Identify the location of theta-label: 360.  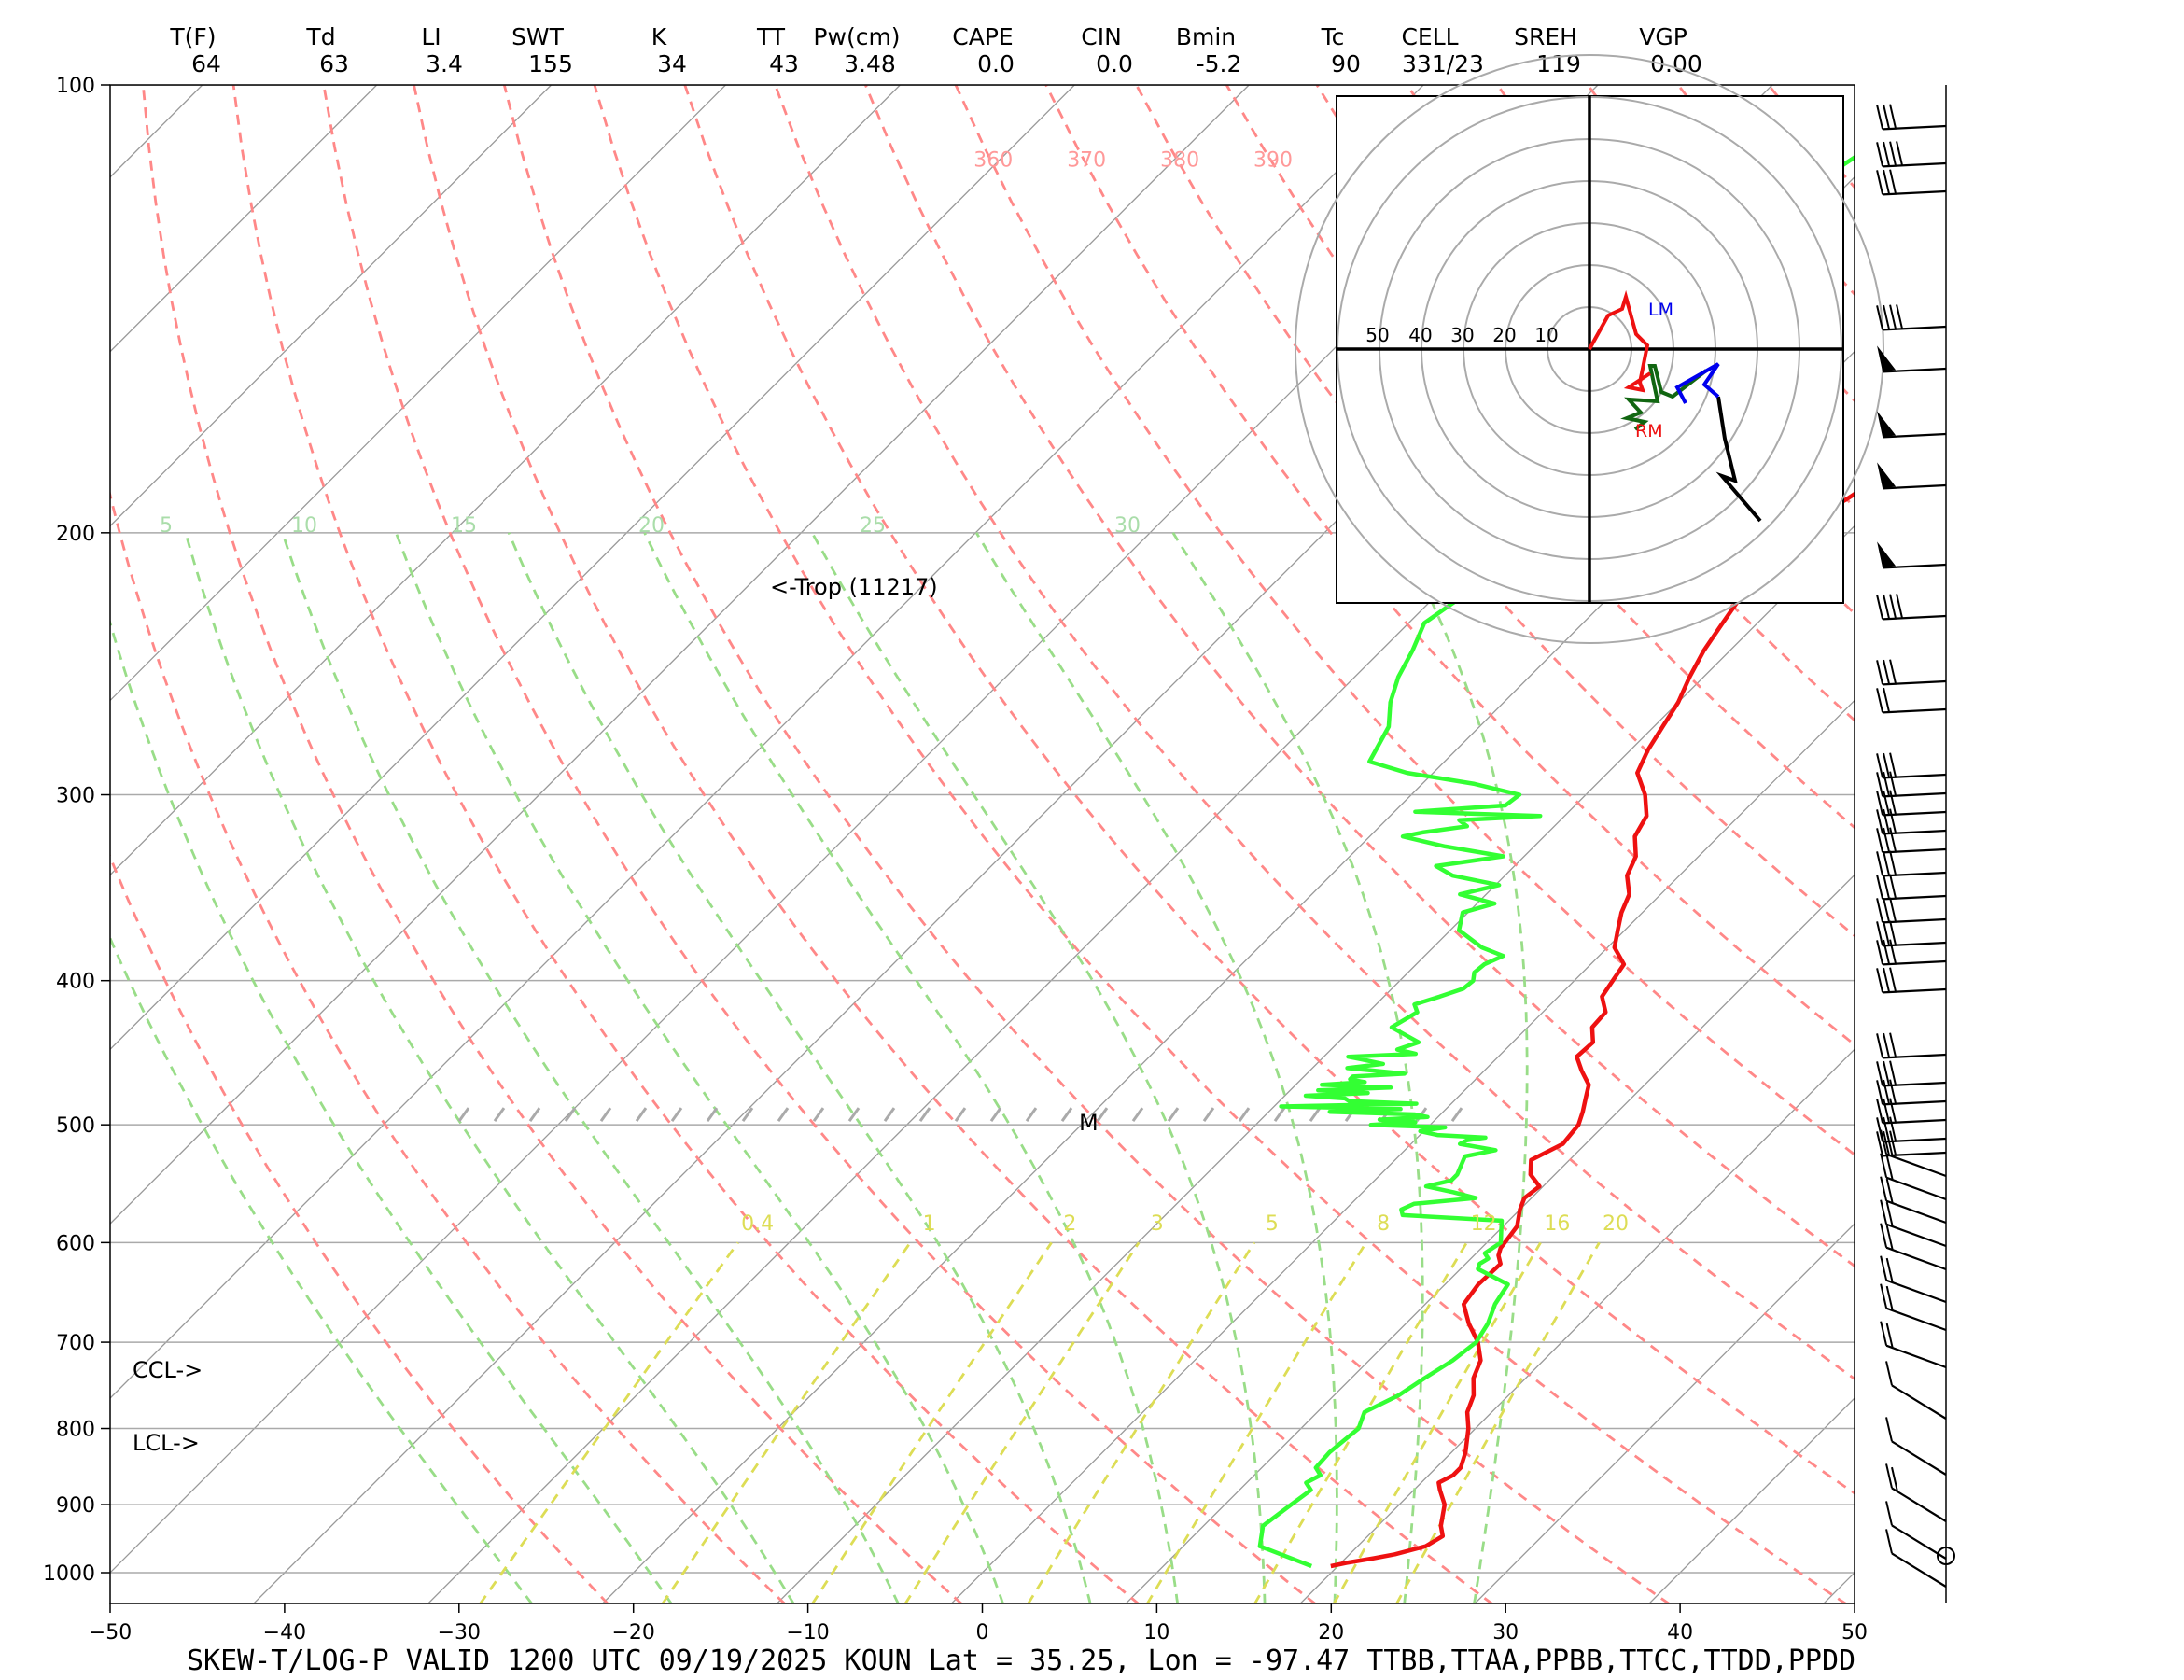
(993, 160).